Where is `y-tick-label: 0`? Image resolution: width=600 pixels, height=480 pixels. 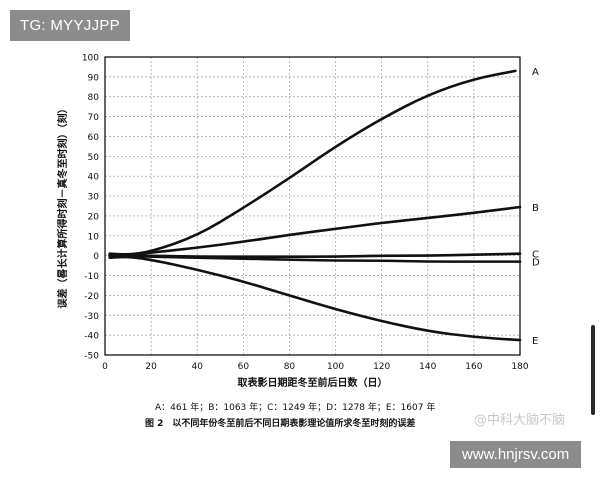
y-tick-label: 0 is located at coordinates (96, 257).